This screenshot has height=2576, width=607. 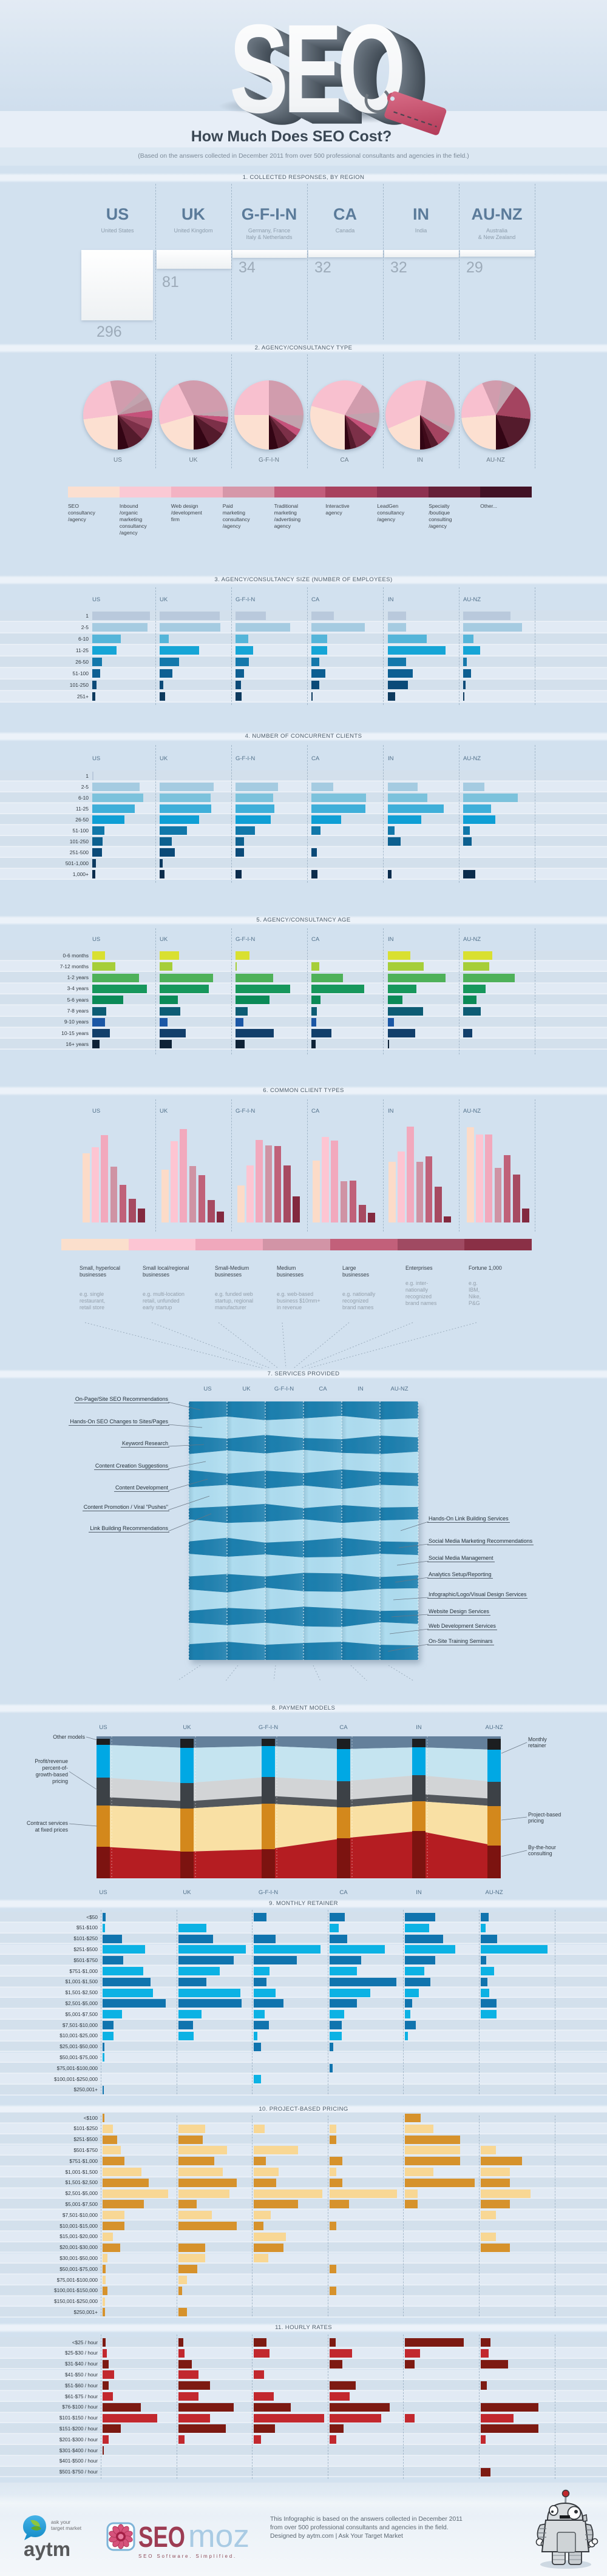 What do you see at coordinates (47, 2549) in the screenshot?
I see `svg-text: aytm` at bounding box center [47, 2549].